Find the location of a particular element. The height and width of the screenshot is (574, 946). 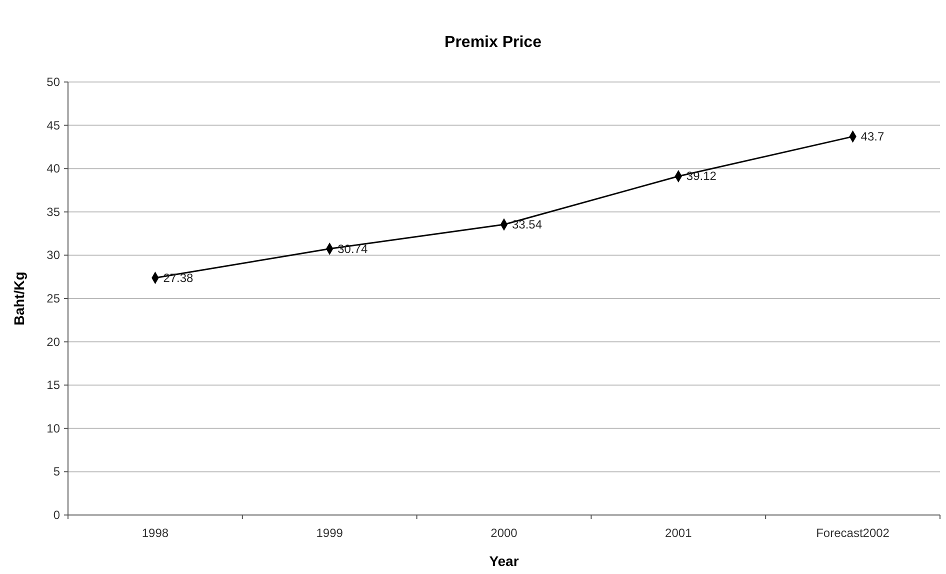

x-tick-label: 2000 is located at coordinates (504, 533).